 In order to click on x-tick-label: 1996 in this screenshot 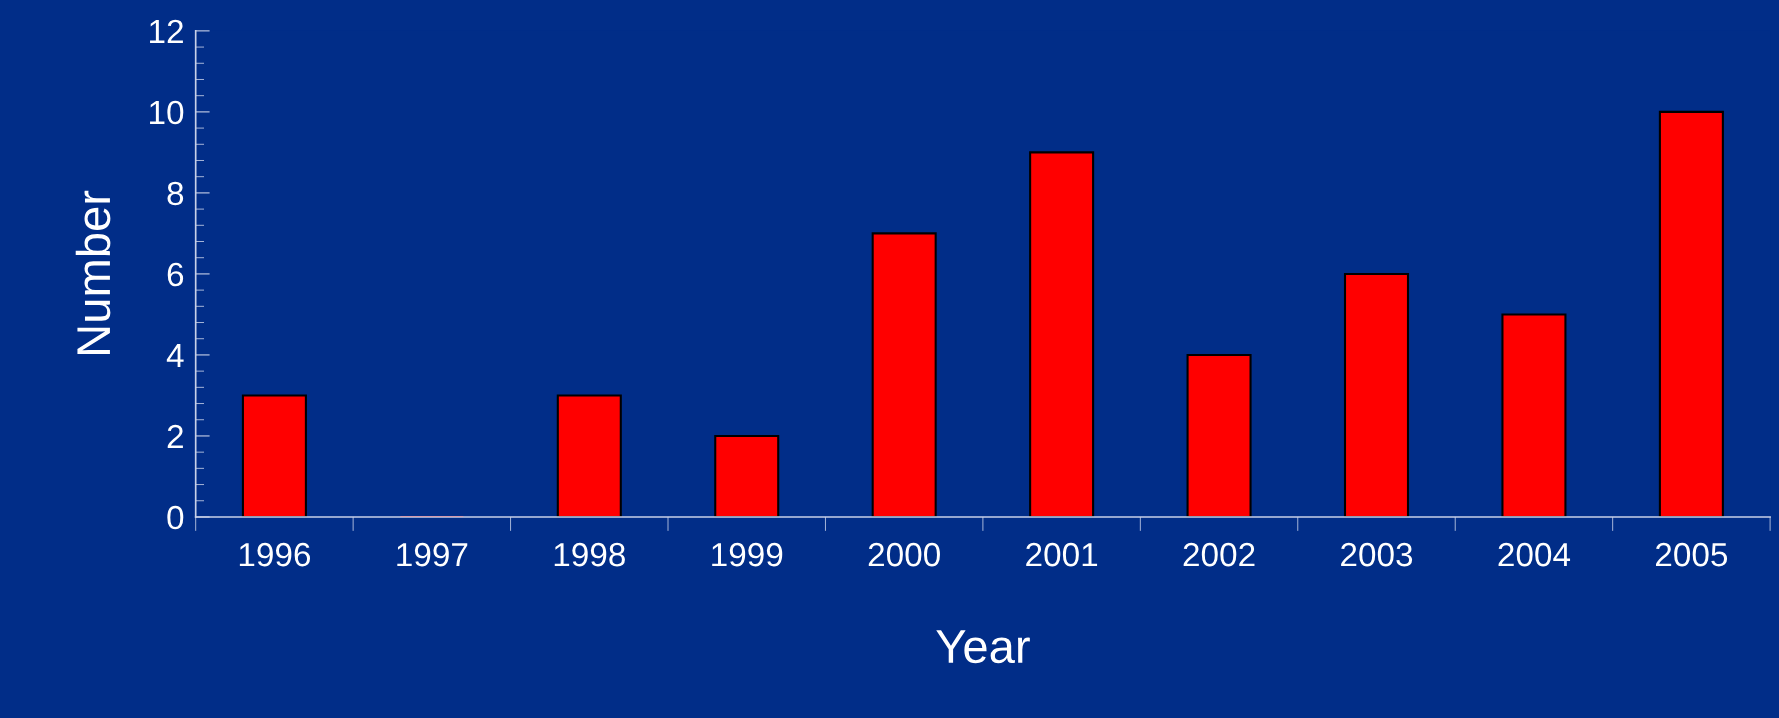, I will do `click(275, 554)`.